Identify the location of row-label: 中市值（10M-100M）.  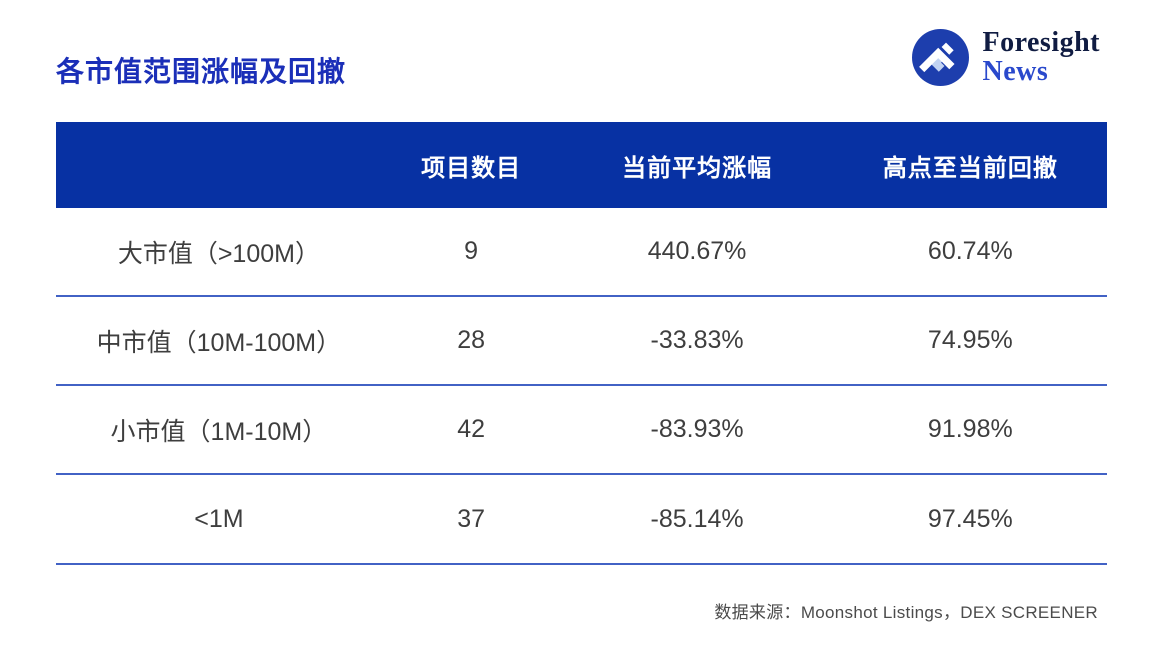
(219, 342).